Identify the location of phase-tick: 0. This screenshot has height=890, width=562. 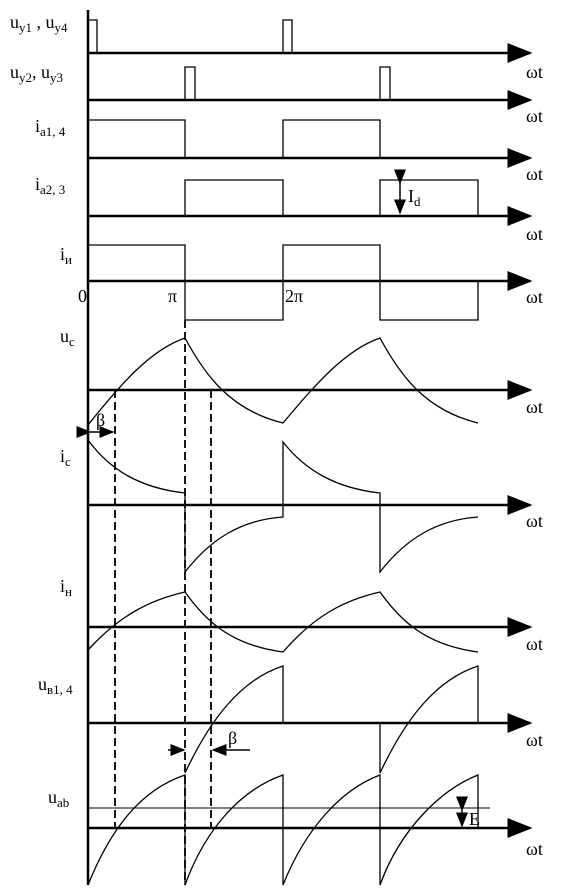
(82, 296).